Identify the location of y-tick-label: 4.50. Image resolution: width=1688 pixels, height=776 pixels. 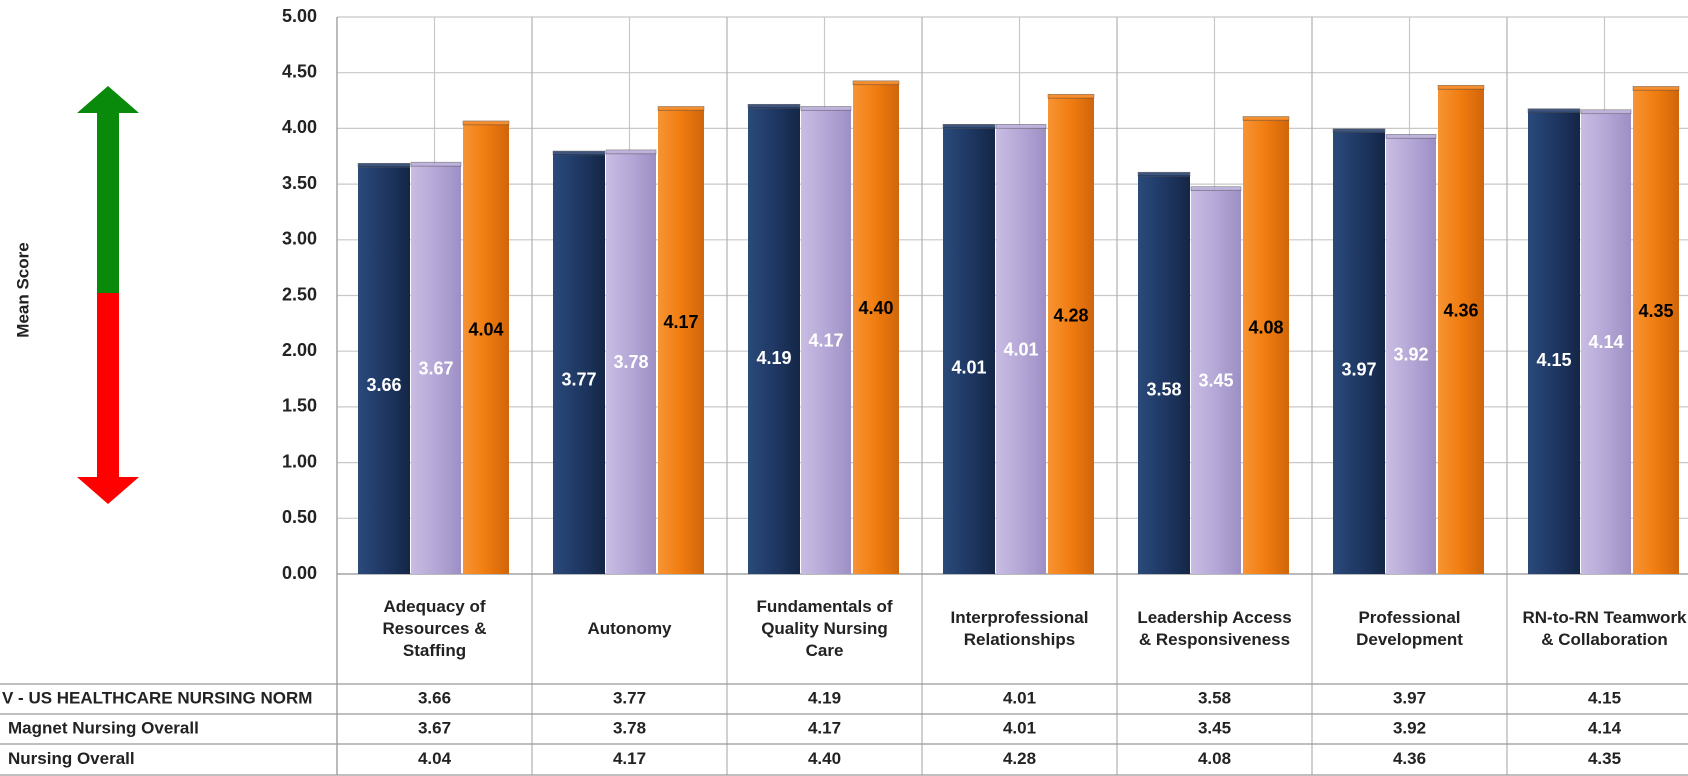
(299, 71).